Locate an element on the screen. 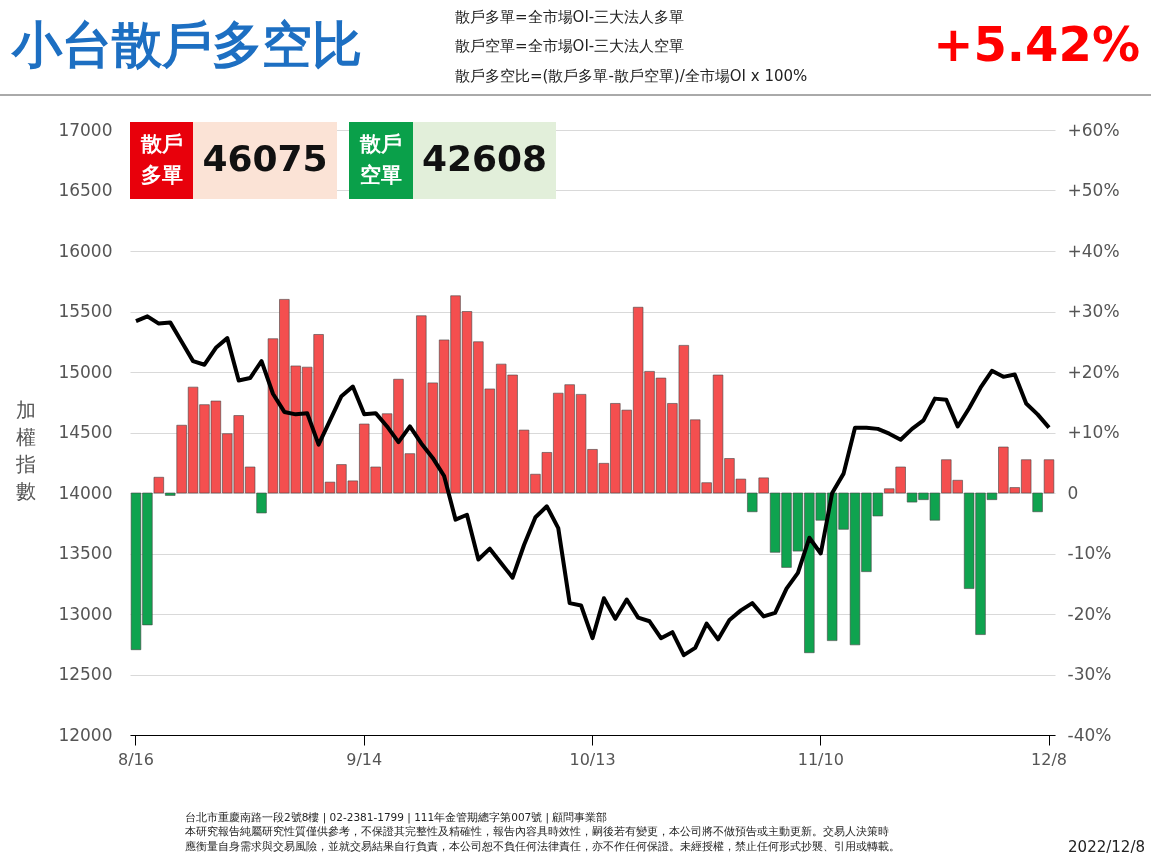  y2-tick-label: -10% is located at coordinates (1089, 553).